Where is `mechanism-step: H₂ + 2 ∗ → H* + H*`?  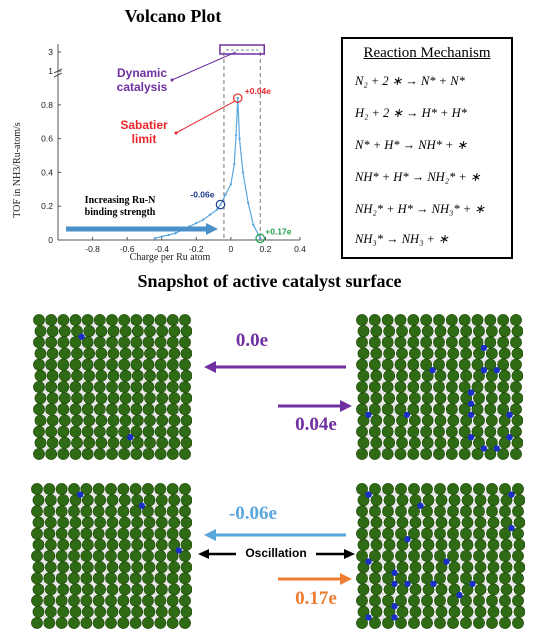 mechanism-step: H₂ + 2 ∗ → H* + H* is located at coordinates (411, 113).